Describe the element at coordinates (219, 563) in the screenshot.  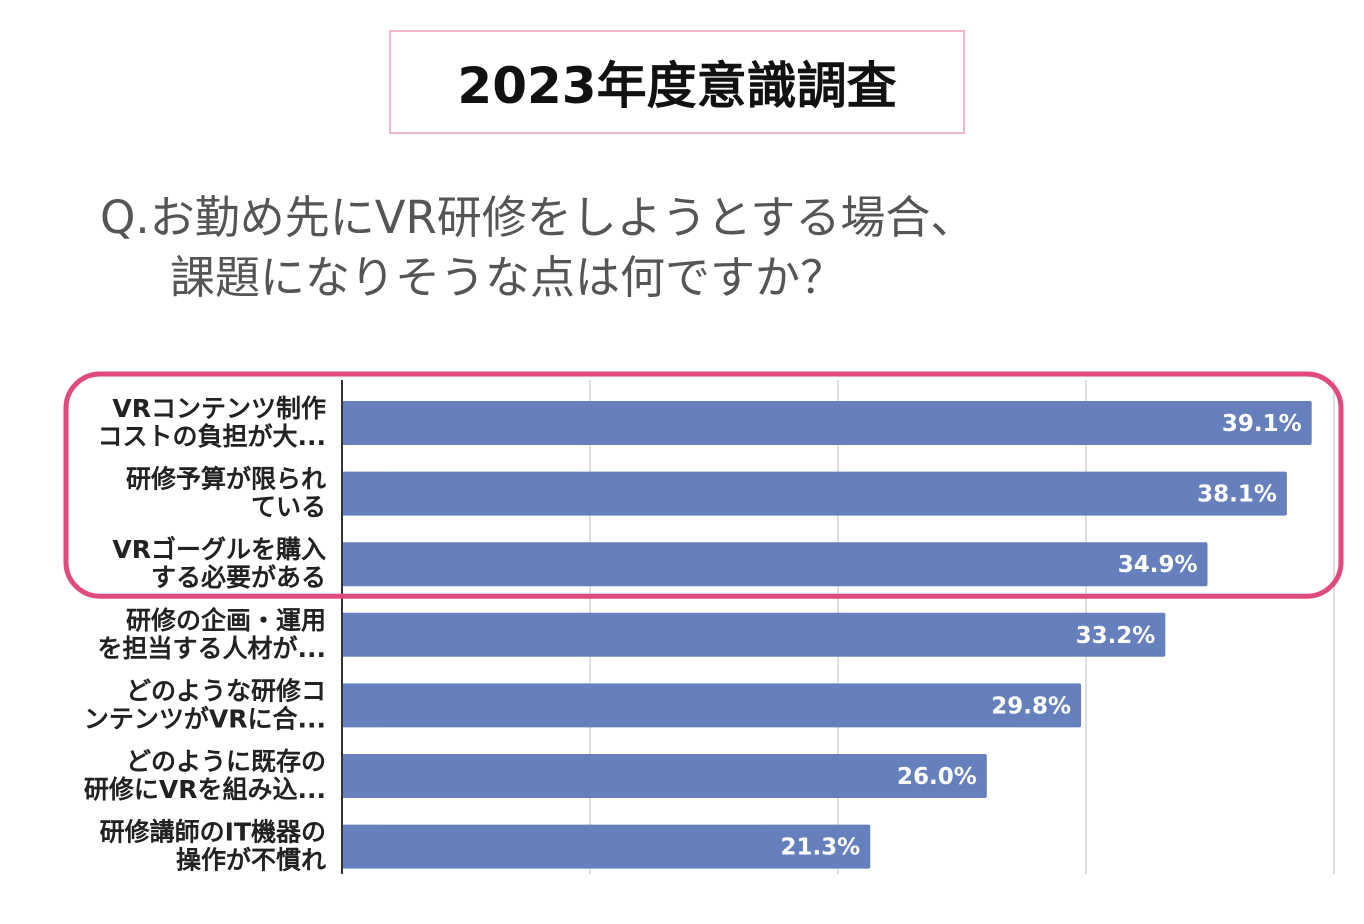
I see `category-label-2: VRゴーグルを購入する必要がある` at that location.